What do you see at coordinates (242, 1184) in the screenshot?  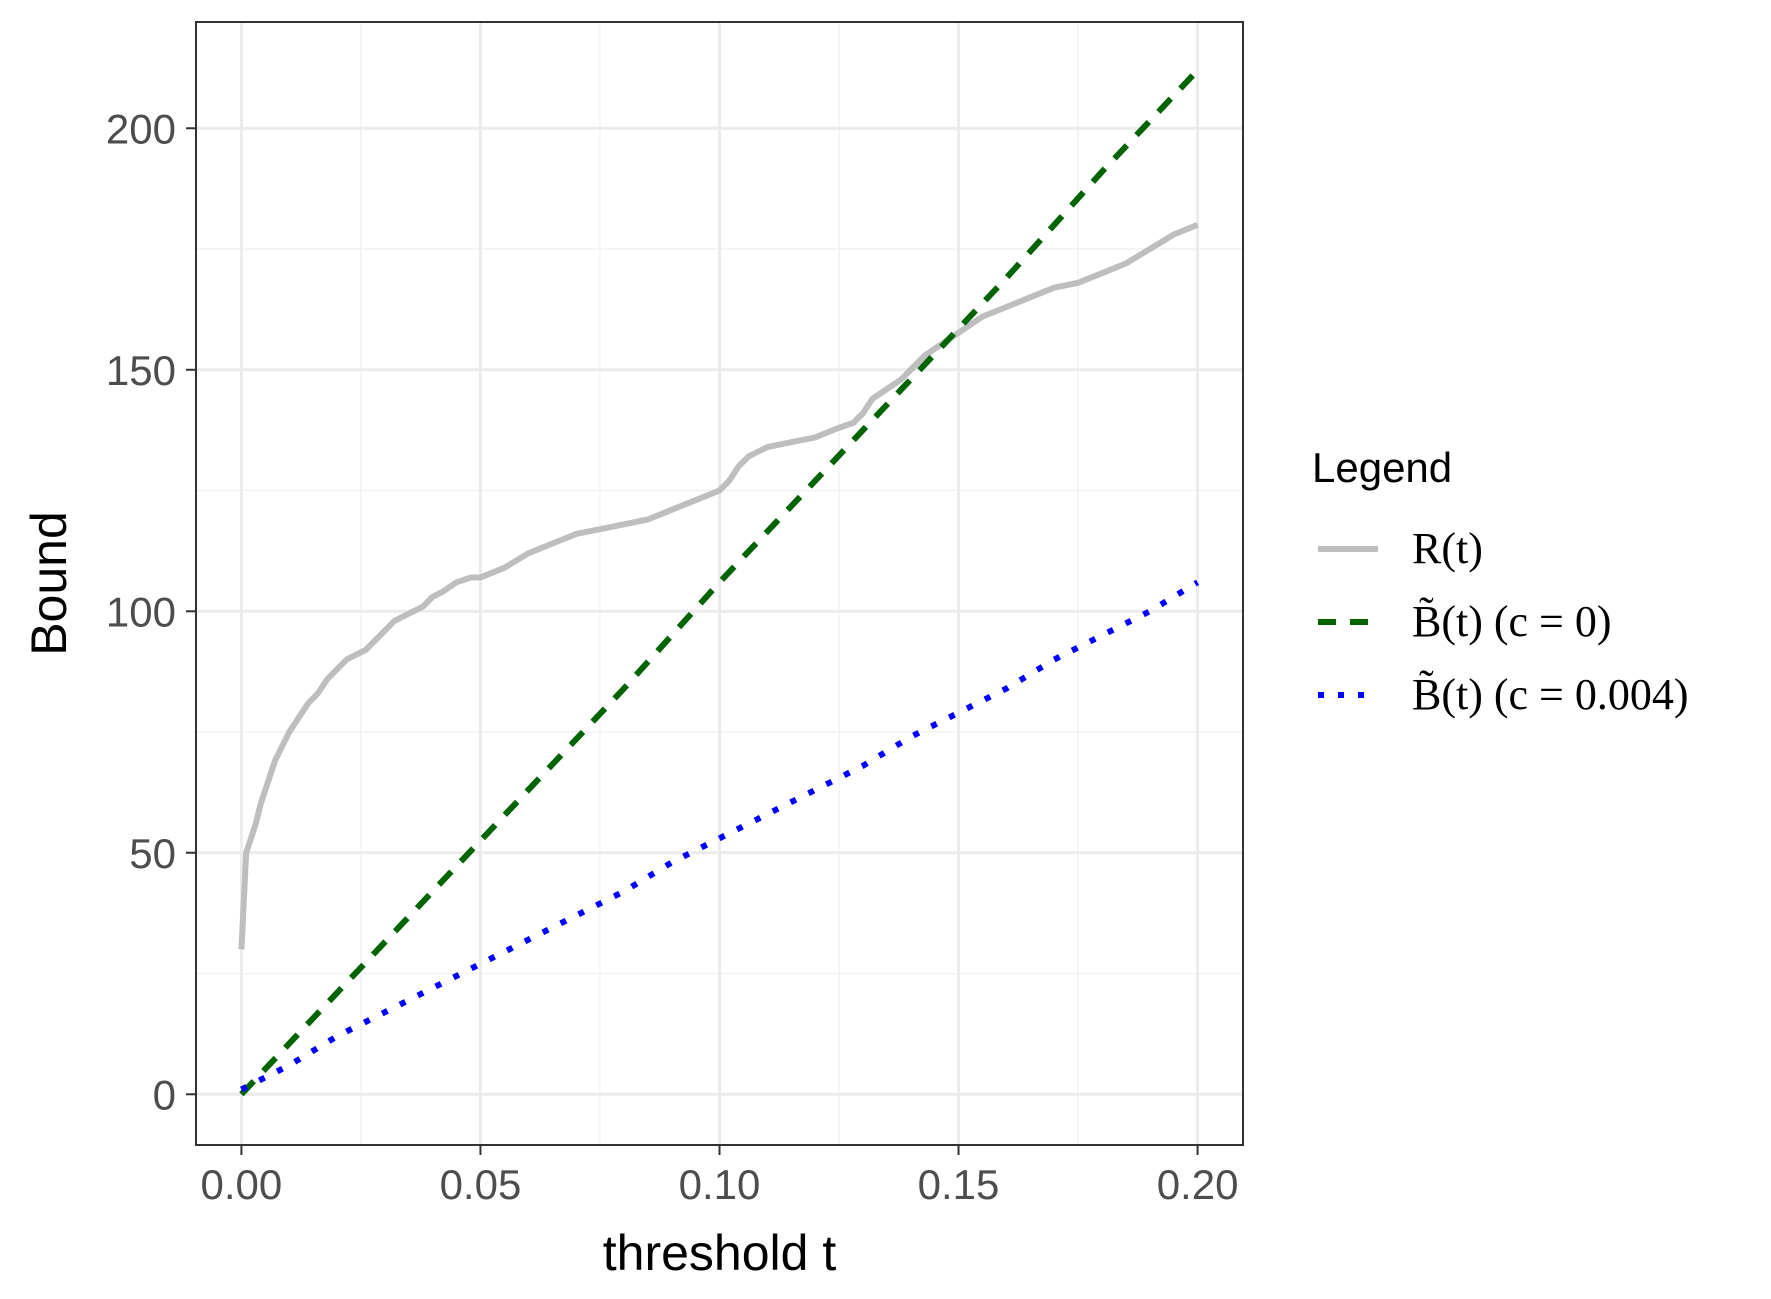 I see `x-tick-label: 0.00` at bounding box center [242, 1184].